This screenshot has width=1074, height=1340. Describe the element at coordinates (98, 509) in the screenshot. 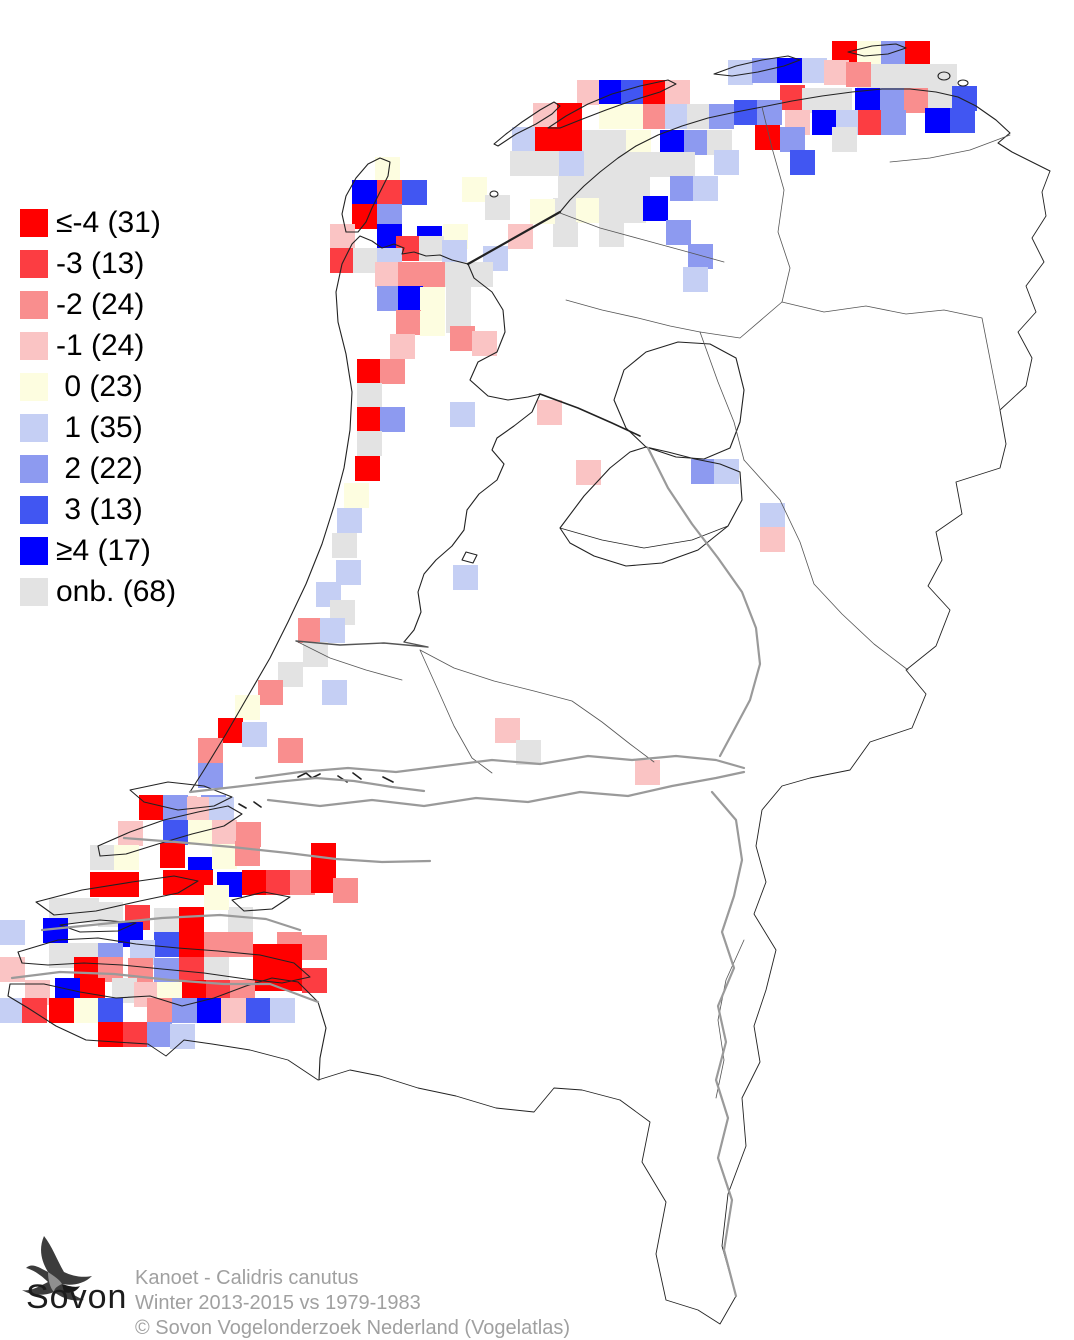

I see `legend-item-p3: 3 (13)` at that location.